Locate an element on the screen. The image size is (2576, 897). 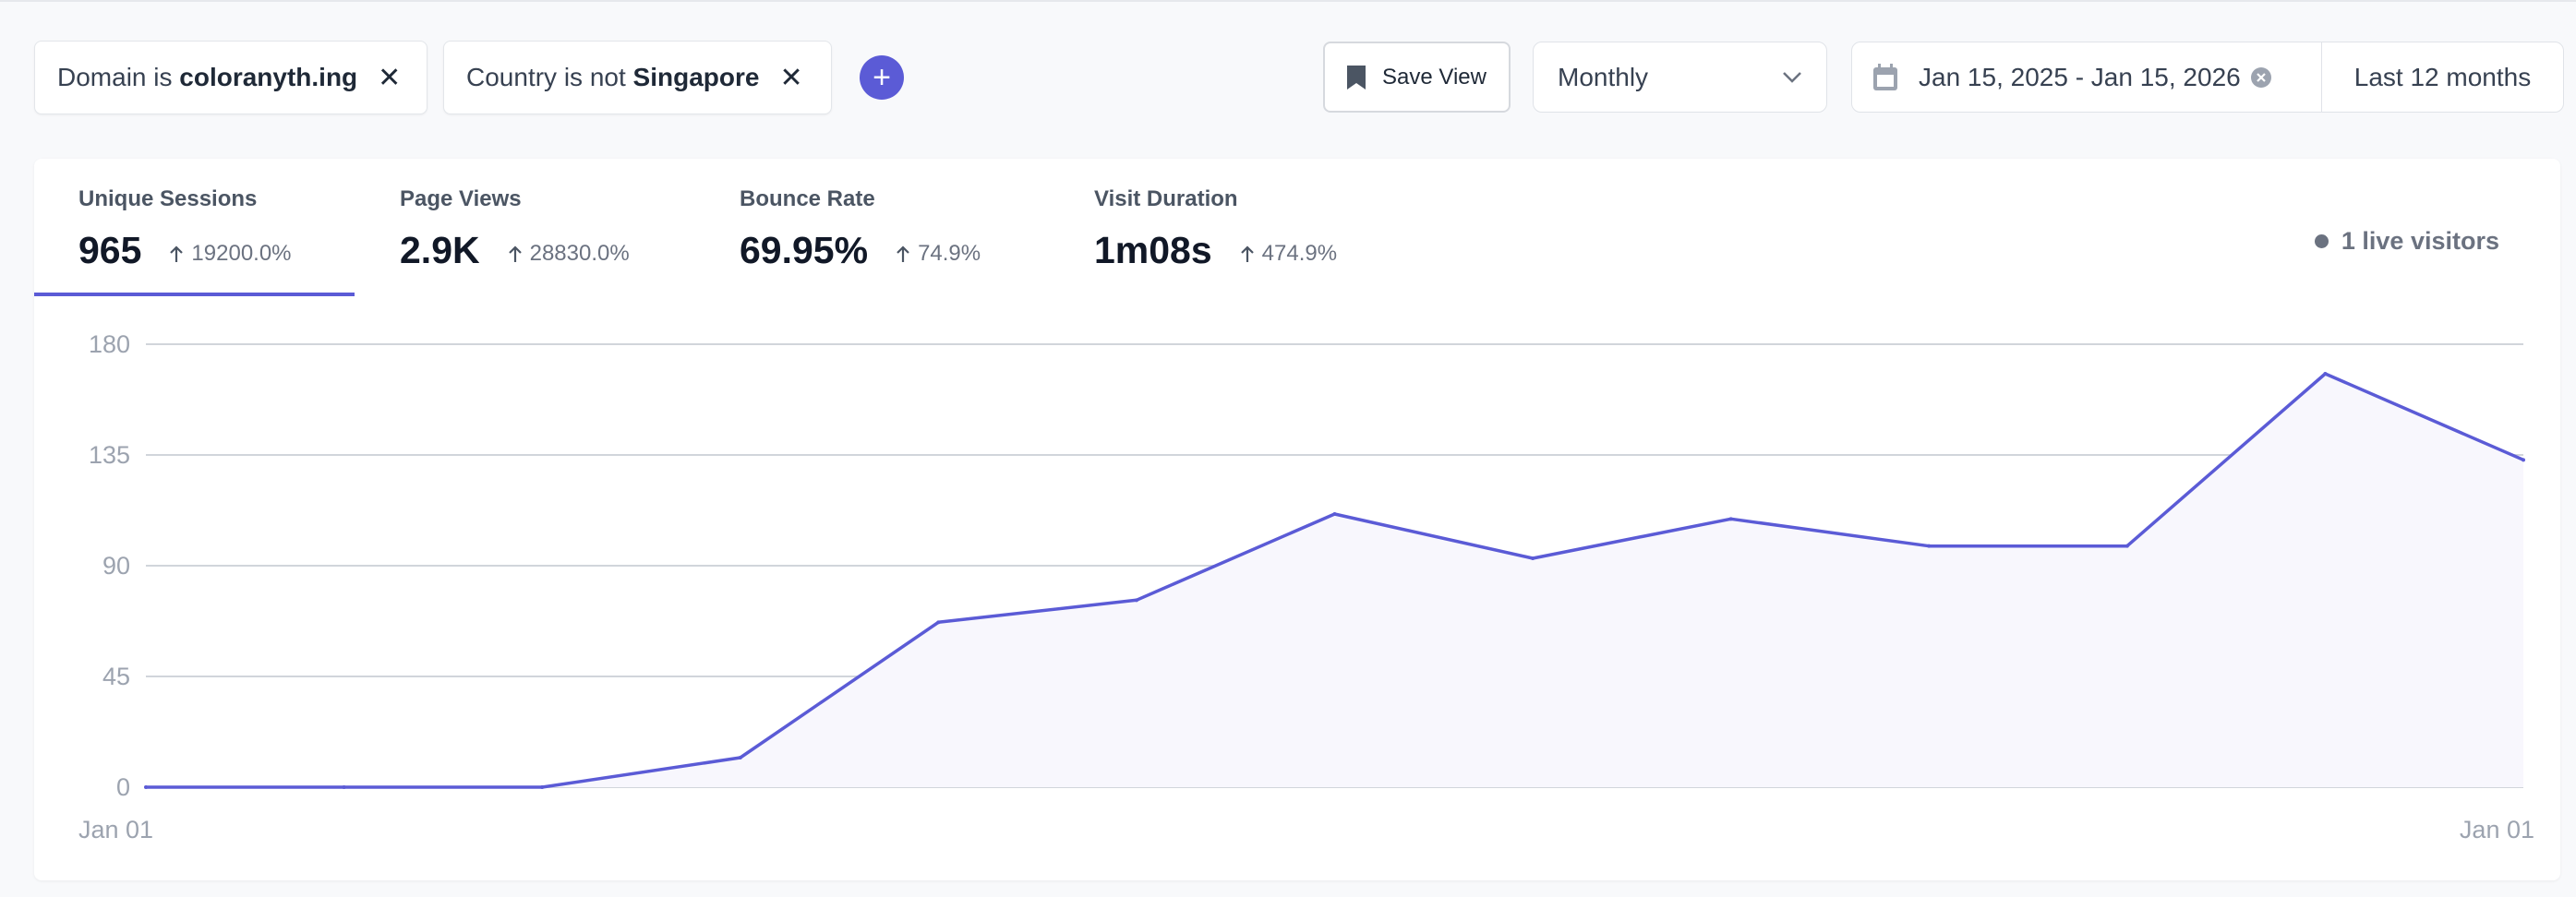
y-tick-label: 90 is located at coordinates (116, 566).